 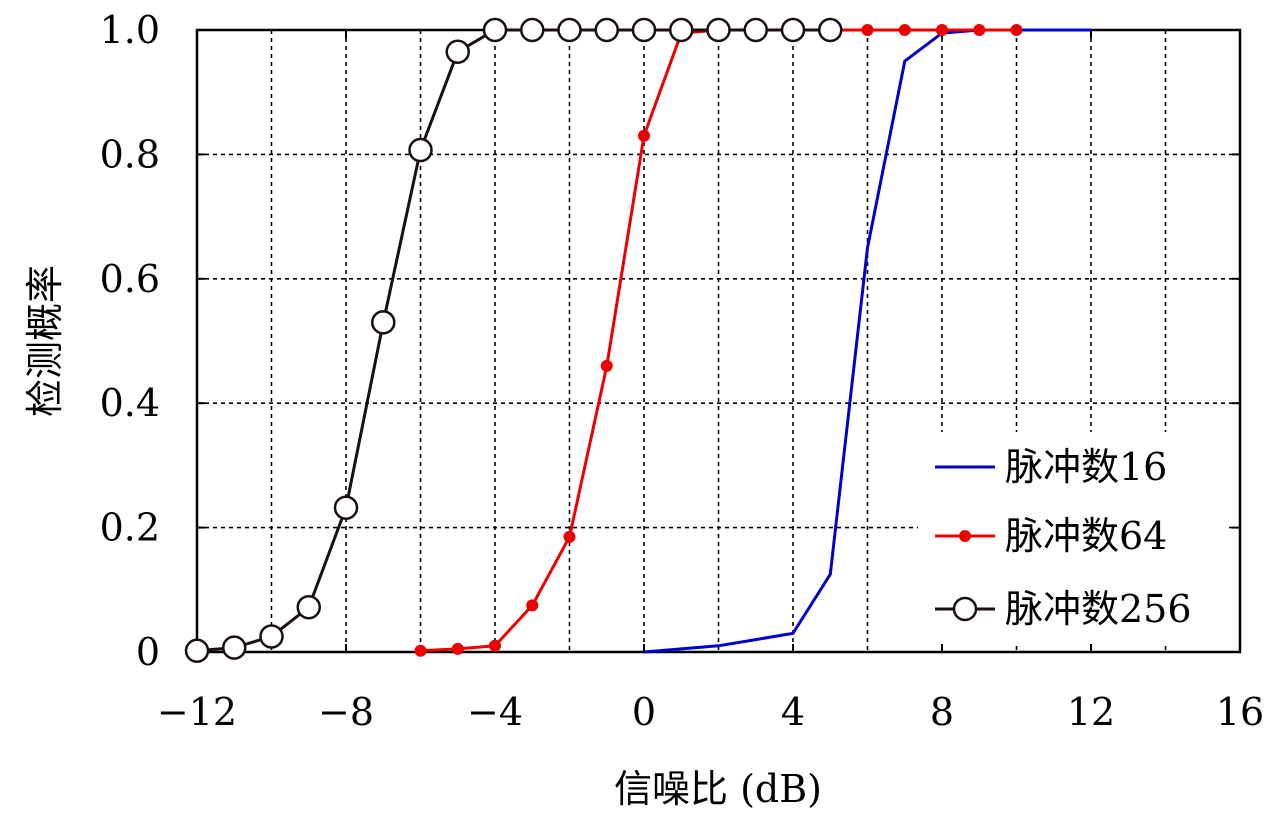 I want to click on legend-label: 脉冲数64, so click(x=1086, y=536).